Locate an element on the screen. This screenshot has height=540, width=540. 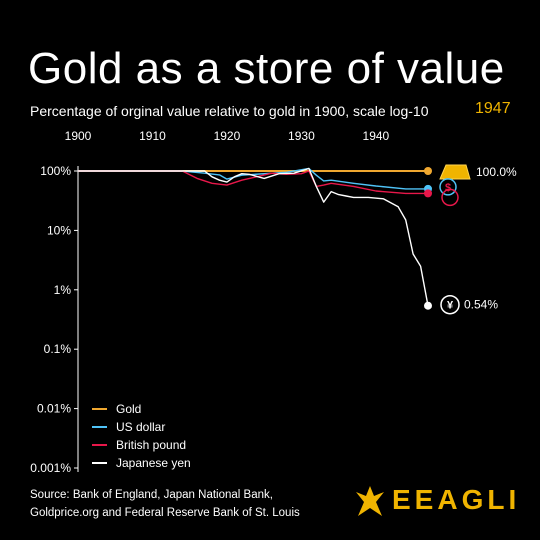
legend-label: Japanese yen is located at coordinates (153, 463).